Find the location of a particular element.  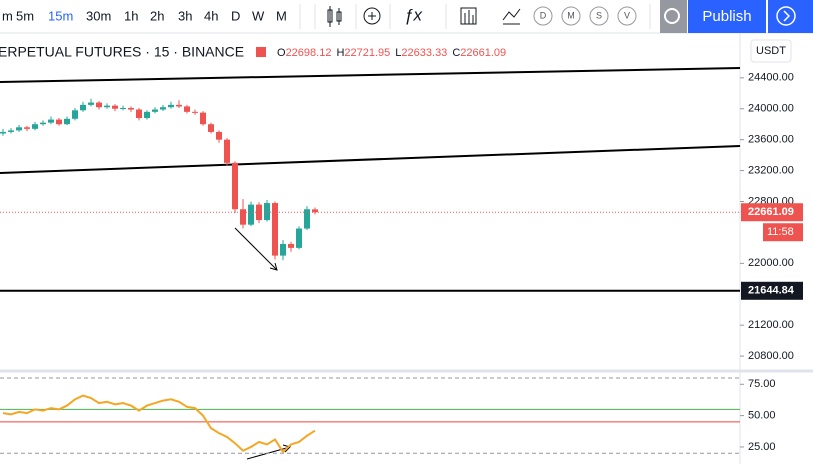

interval-button: 4h is located at coordinates (211, 15).